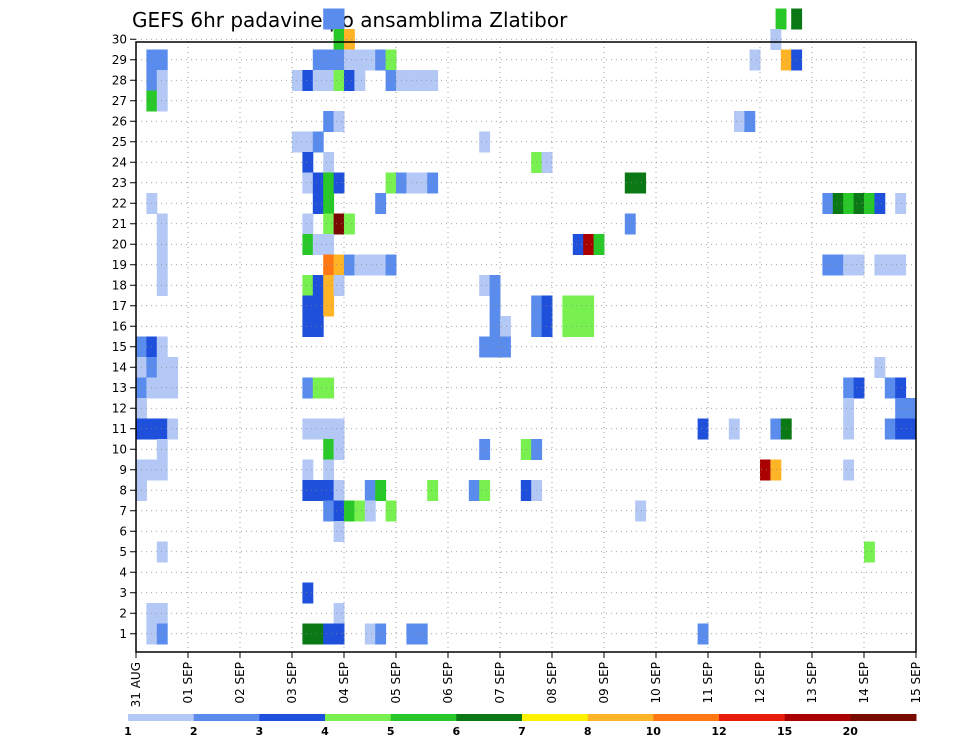 This screenshot has width=960, height=742. Describe the element at coordinates (344, 683) in the screenshot. I see `x-tick-label: 04 SEP` at that location.